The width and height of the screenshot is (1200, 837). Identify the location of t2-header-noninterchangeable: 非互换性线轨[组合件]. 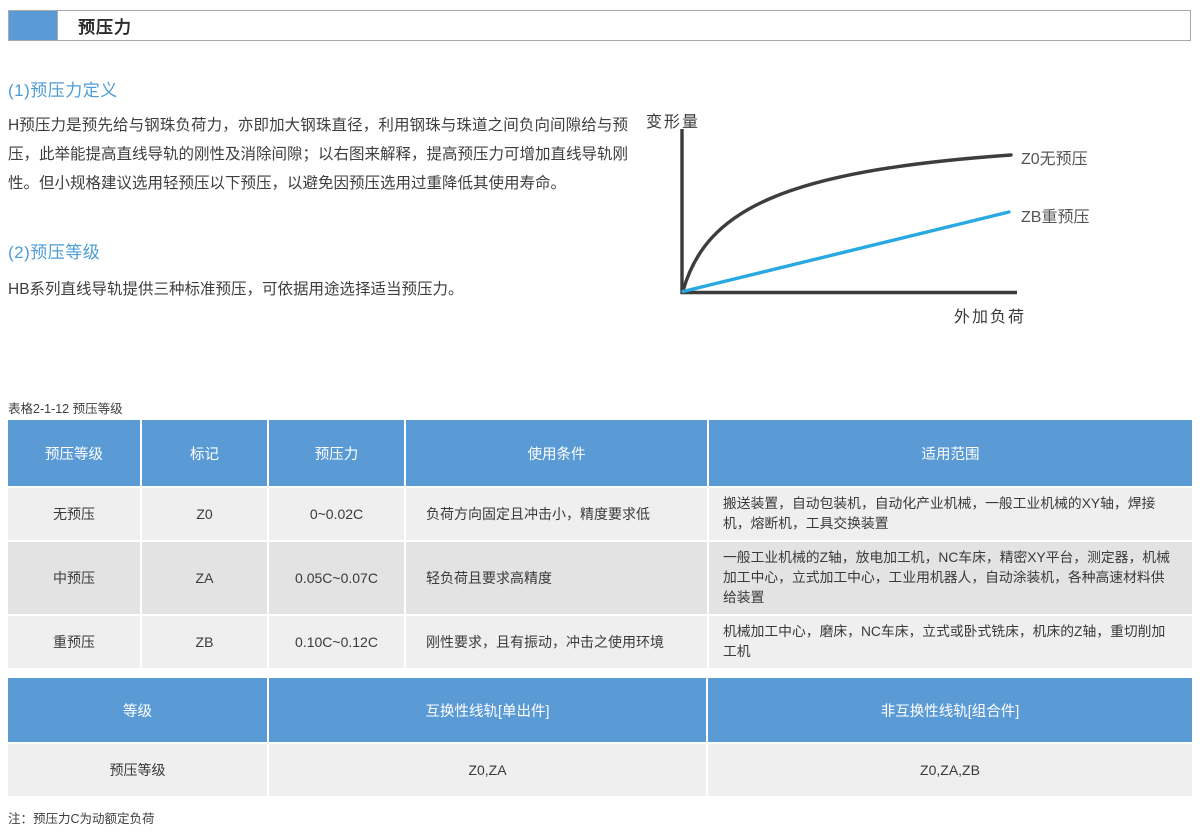
(950, 710).